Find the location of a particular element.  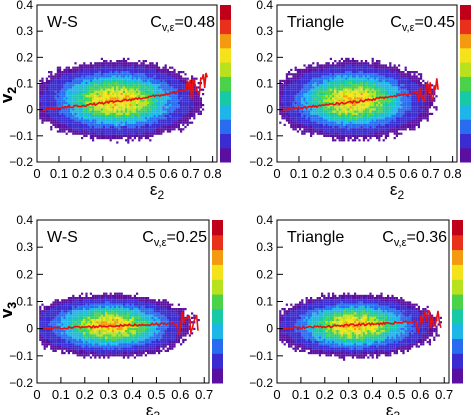

colorbar-segment is located at coordinates (225, 41).